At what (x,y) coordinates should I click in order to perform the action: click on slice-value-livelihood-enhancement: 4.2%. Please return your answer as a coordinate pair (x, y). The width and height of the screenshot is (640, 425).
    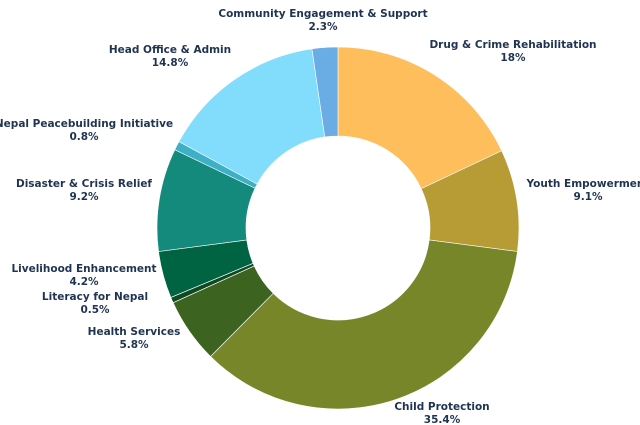
    Looking at the image, I should click on (84, 282).